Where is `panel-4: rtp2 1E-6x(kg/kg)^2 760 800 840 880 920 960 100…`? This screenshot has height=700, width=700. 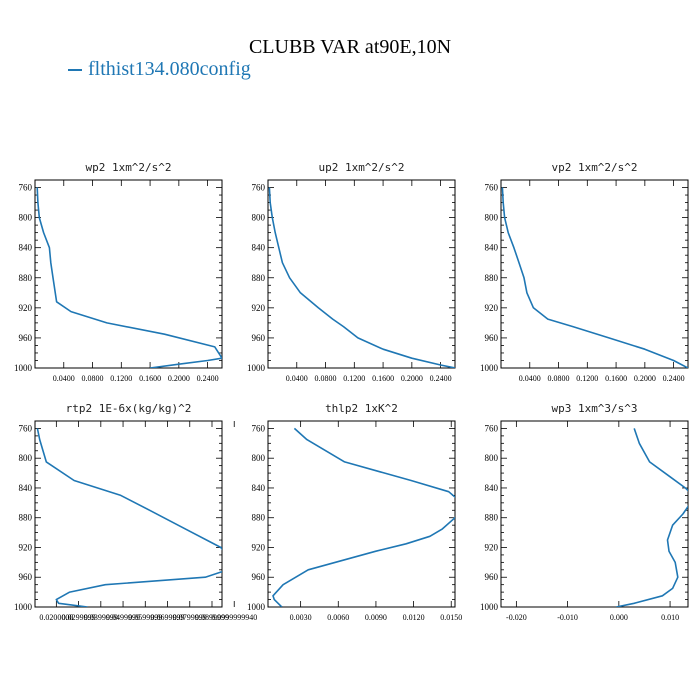 panel-4: rtp2 1E-6x(kg/kg)^2 760 800 840 880 920 960 100… is located at coordinates (135, 512).